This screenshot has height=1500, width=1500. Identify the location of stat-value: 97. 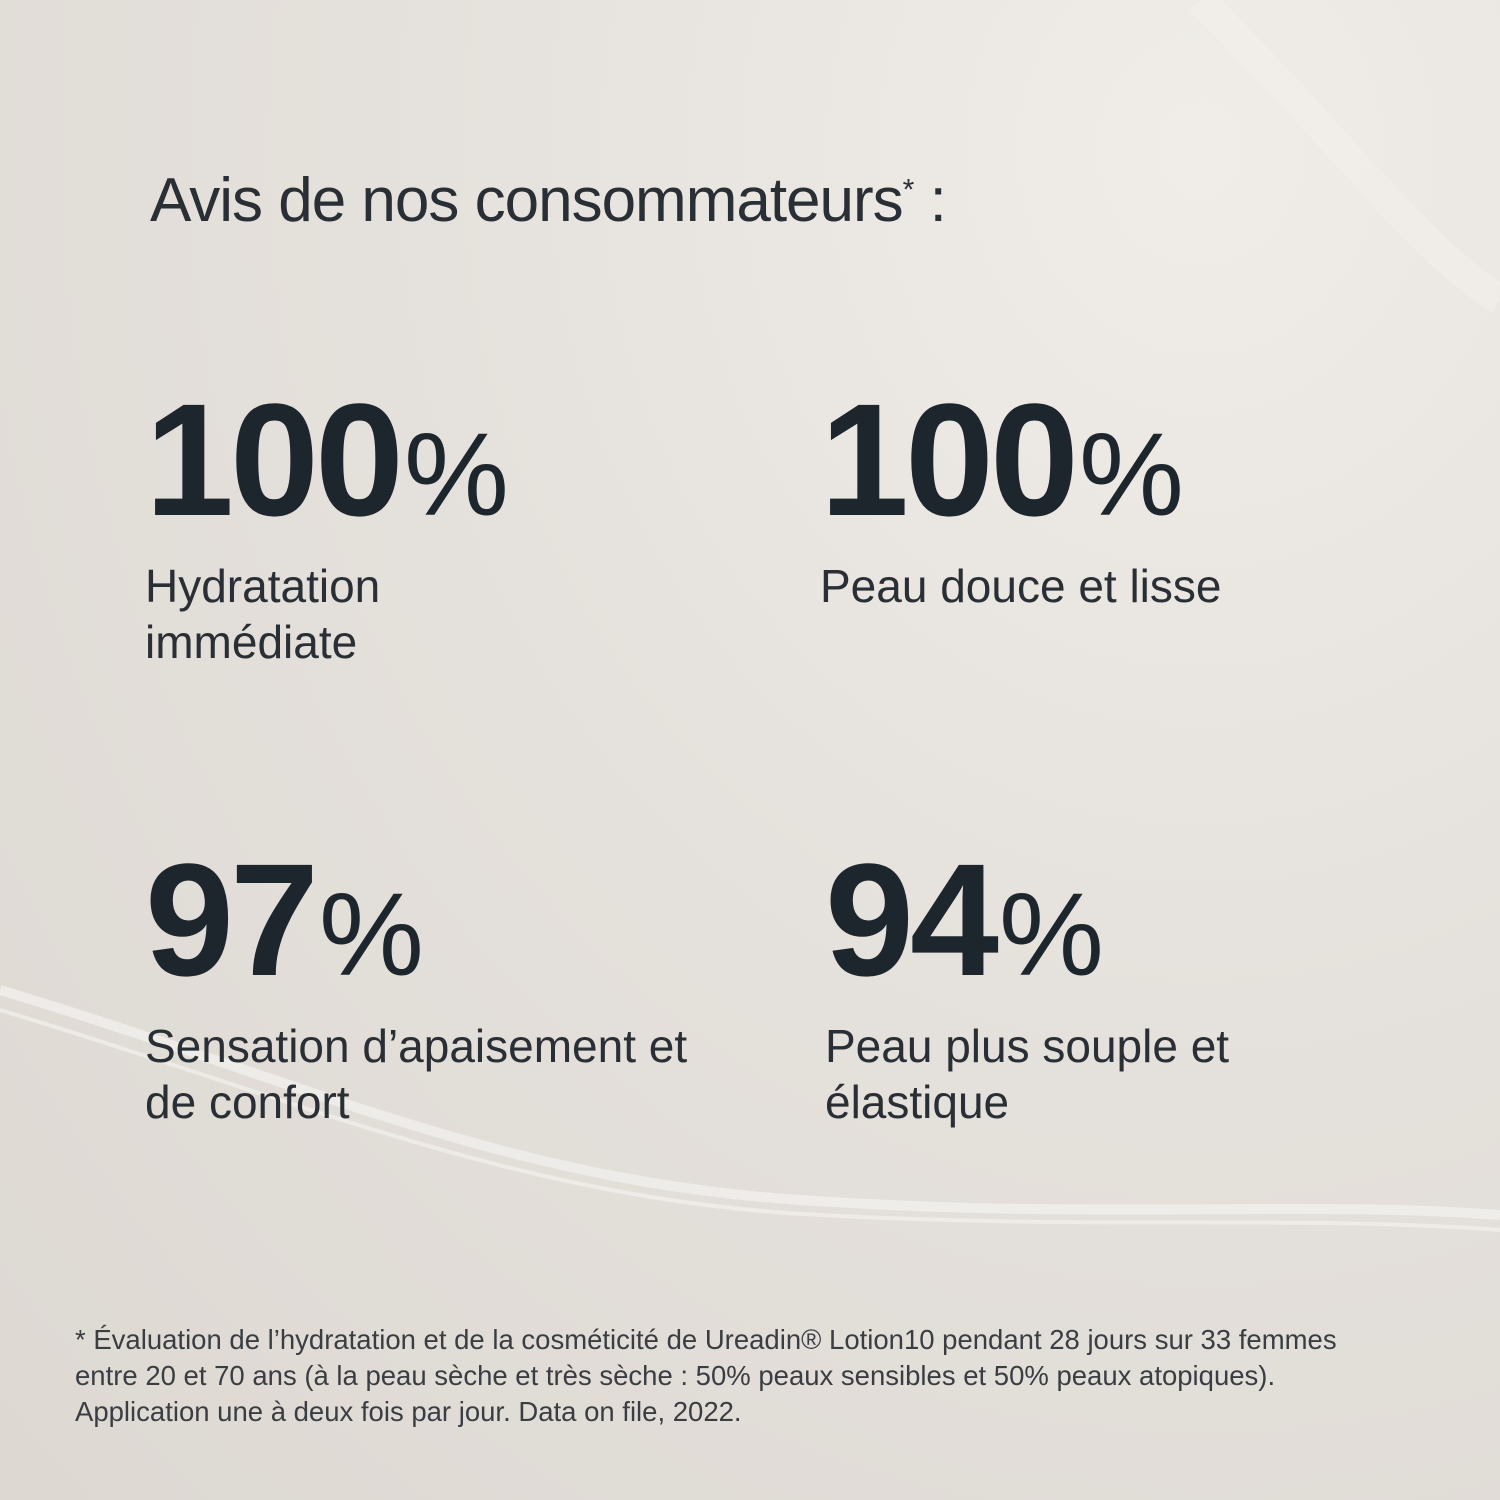
(232, 919).